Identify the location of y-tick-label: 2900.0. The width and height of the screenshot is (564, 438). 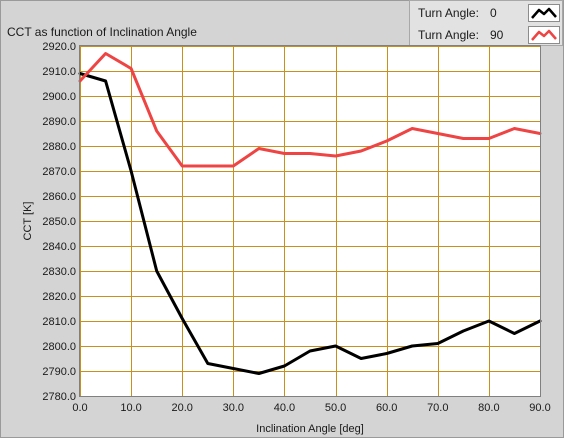
(59, 97).